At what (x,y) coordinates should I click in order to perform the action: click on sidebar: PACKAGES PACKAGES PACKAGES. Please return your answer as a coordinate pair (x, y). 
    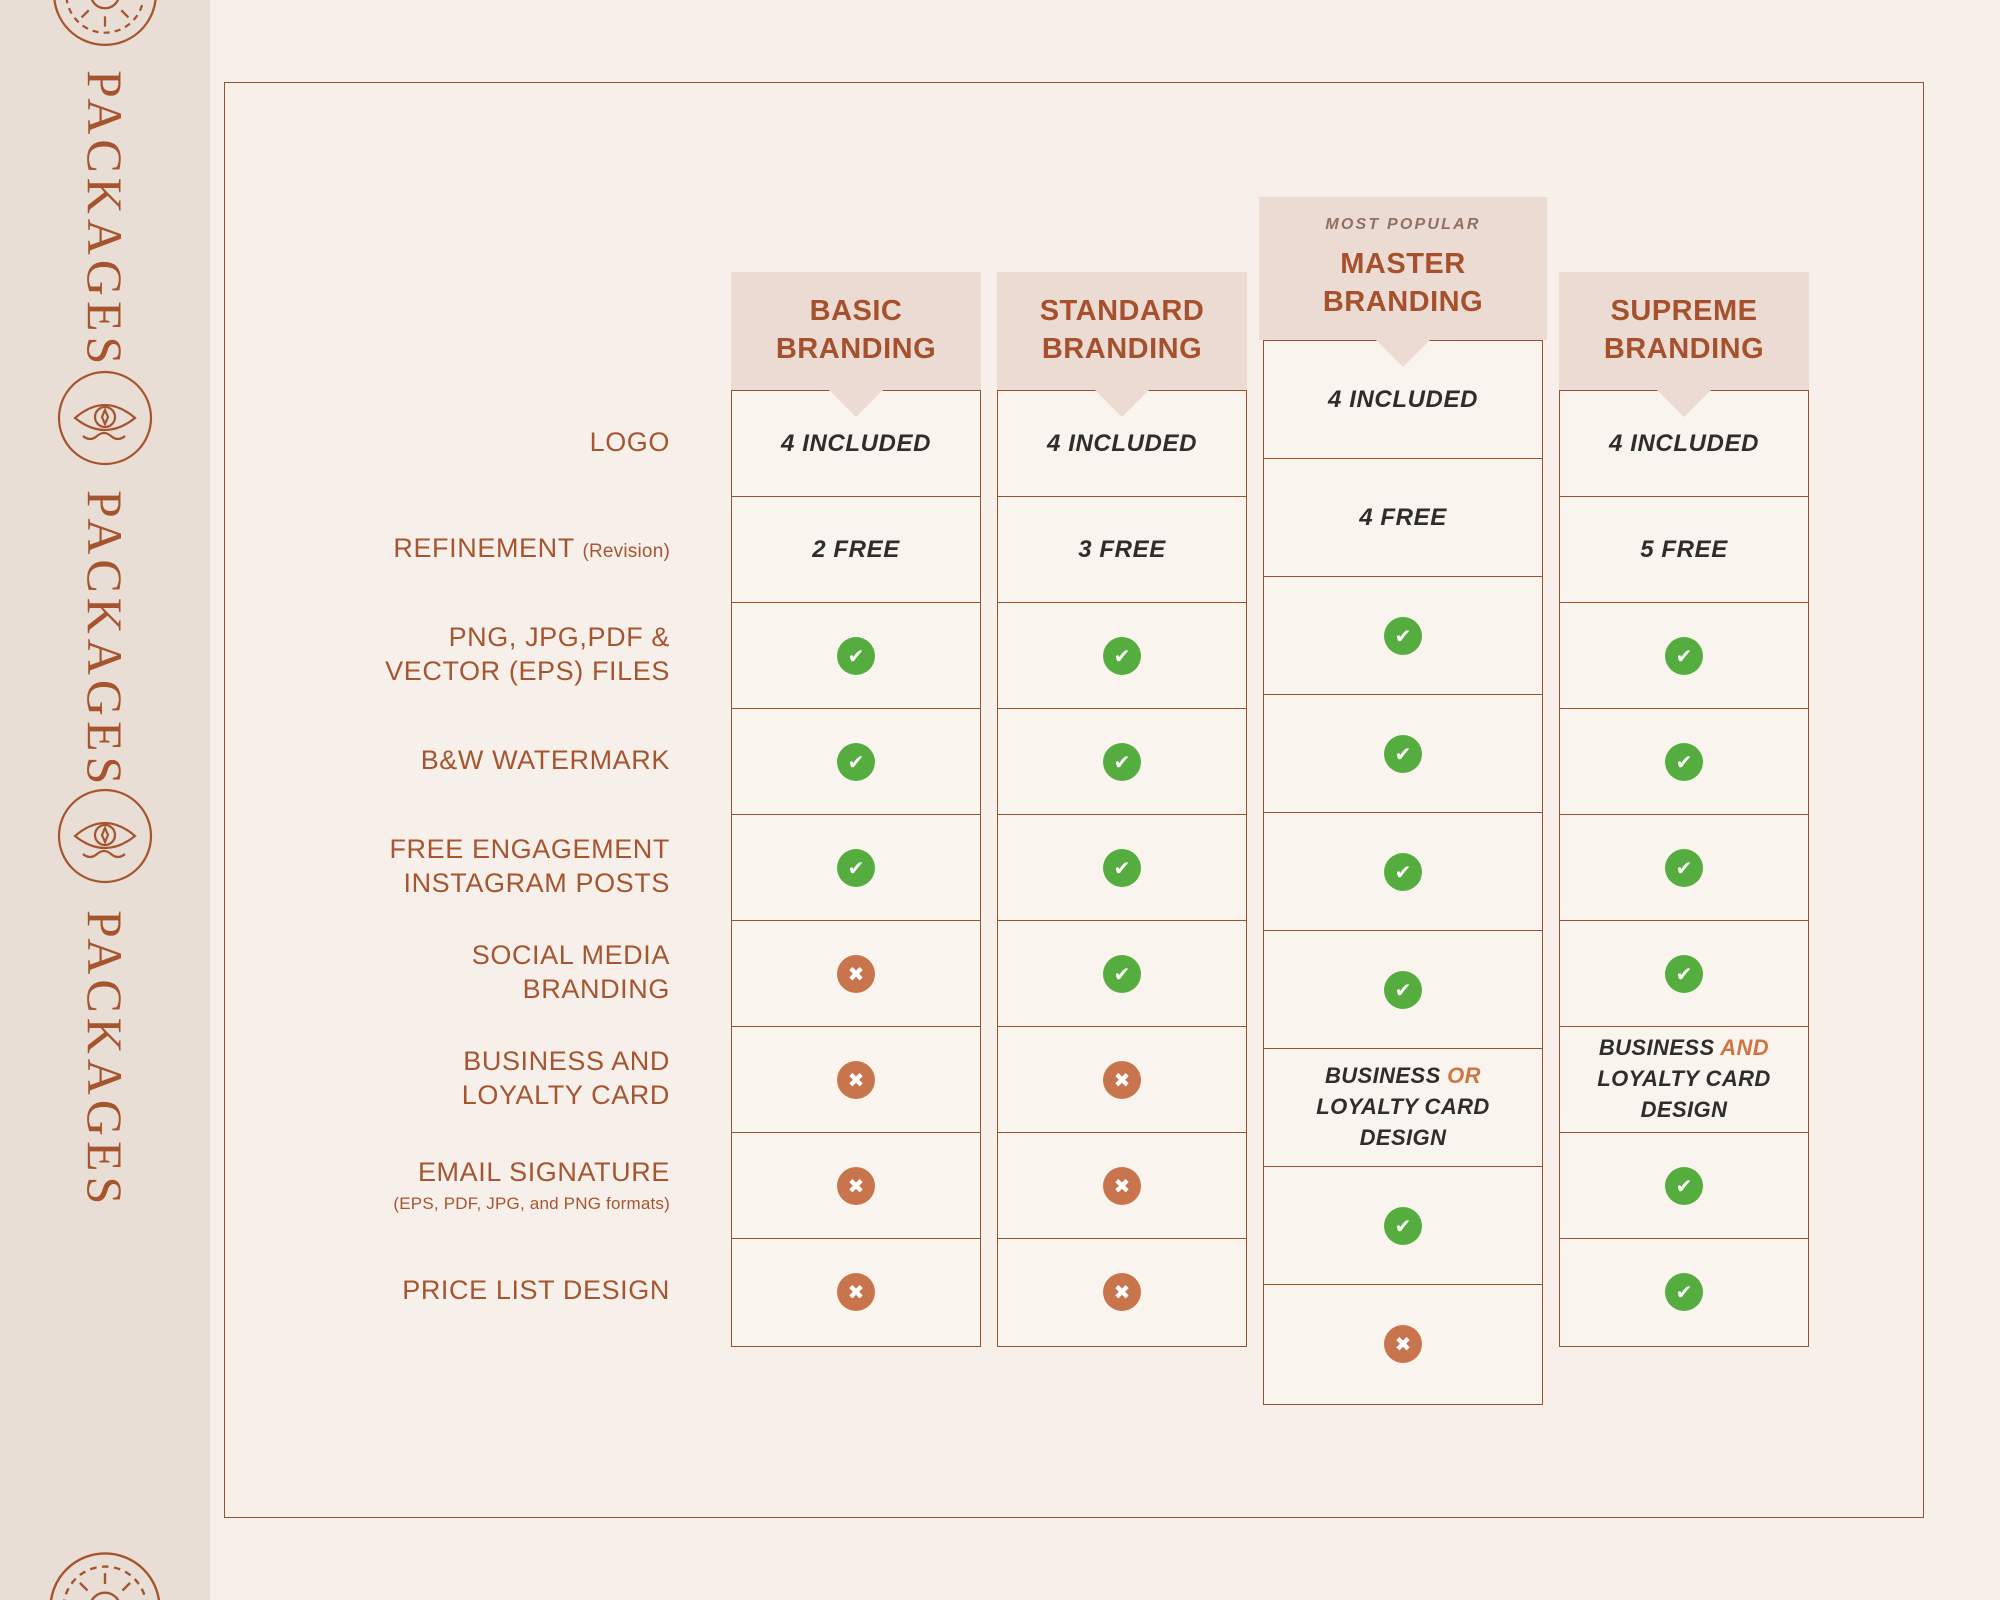
    Looking at the image, I should click on (105, 800).